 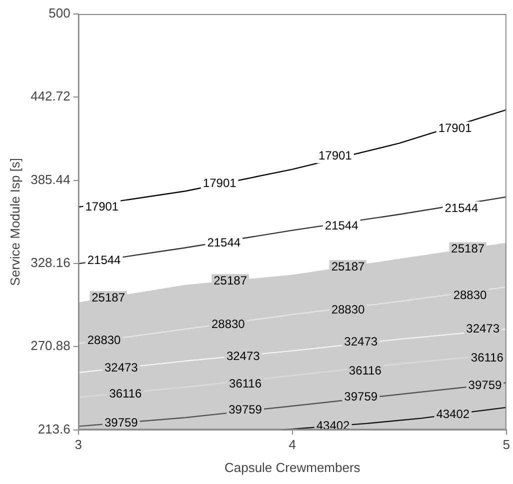 I want to click on x-axis-title: Capsule Crewmembers, so click(x=292, y=467).